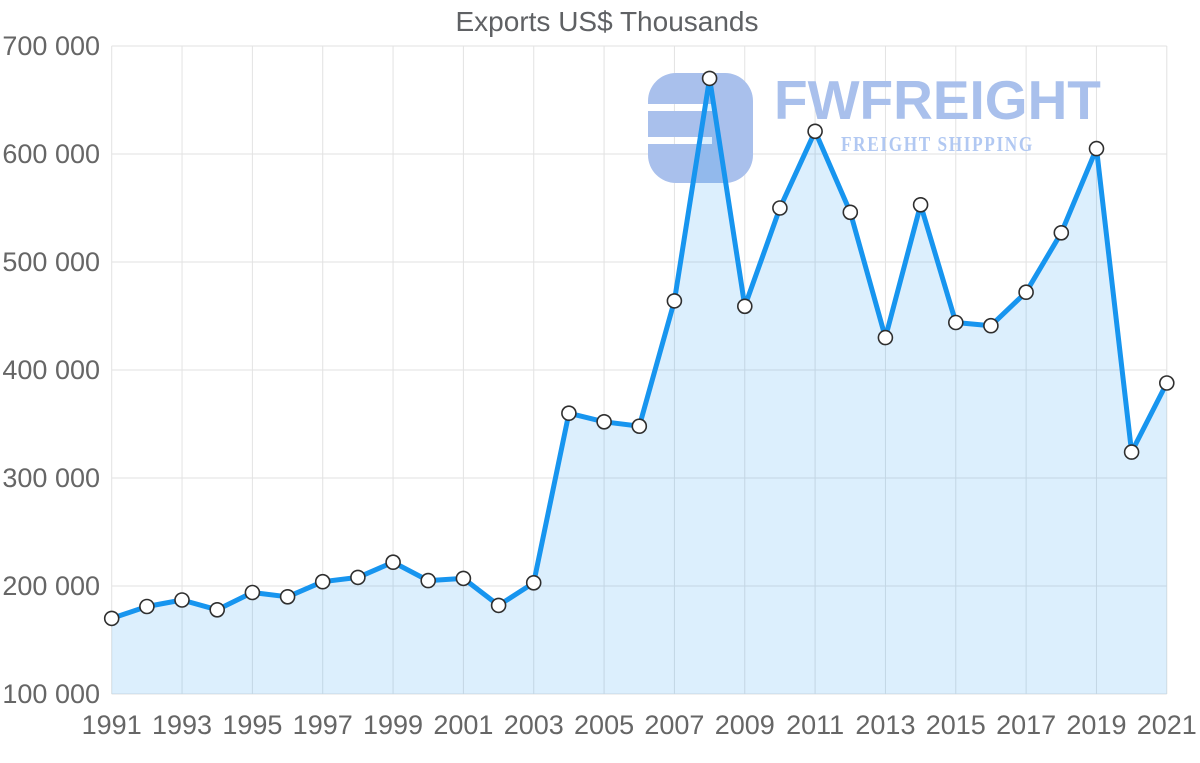  Describe the element at coordinates (604, 421) in the screenshot. I see `data-point-2005` at that location.